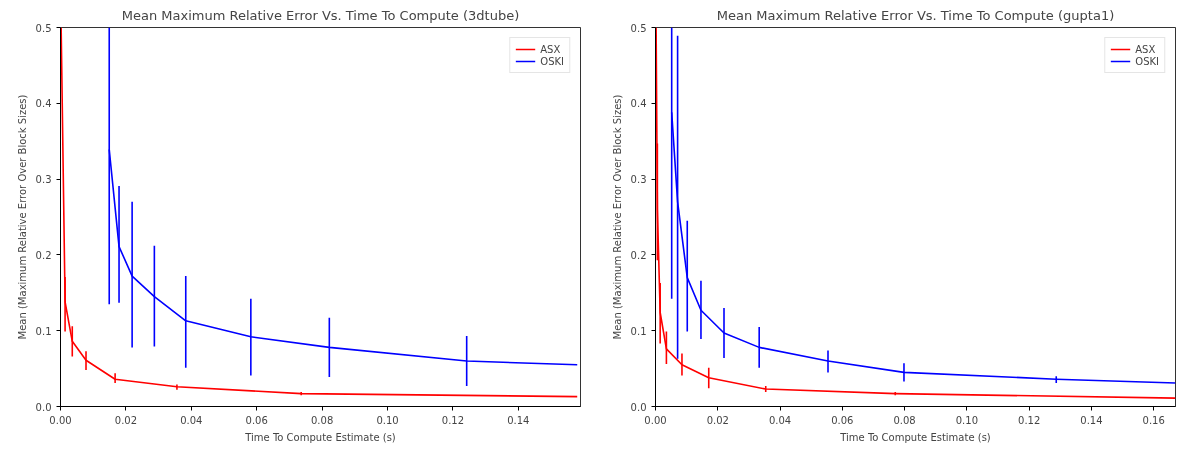 The width and height of the screenshot is (1201, 451). Describe the element at coordinates (1153, 420) in the screenshot. I see `x-tick-label: 0.16` at that location.